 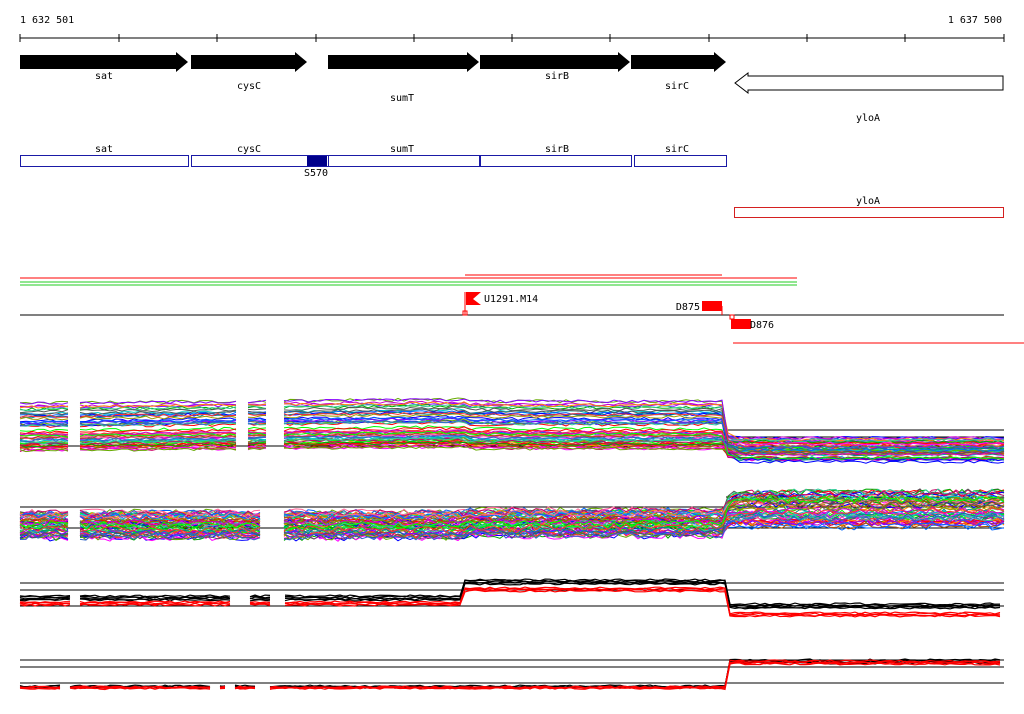 What do you see at coordinates (402, 98) in the screenshot?
I see `gene-label-sumT: sumT` at bounding box center [402, 98].